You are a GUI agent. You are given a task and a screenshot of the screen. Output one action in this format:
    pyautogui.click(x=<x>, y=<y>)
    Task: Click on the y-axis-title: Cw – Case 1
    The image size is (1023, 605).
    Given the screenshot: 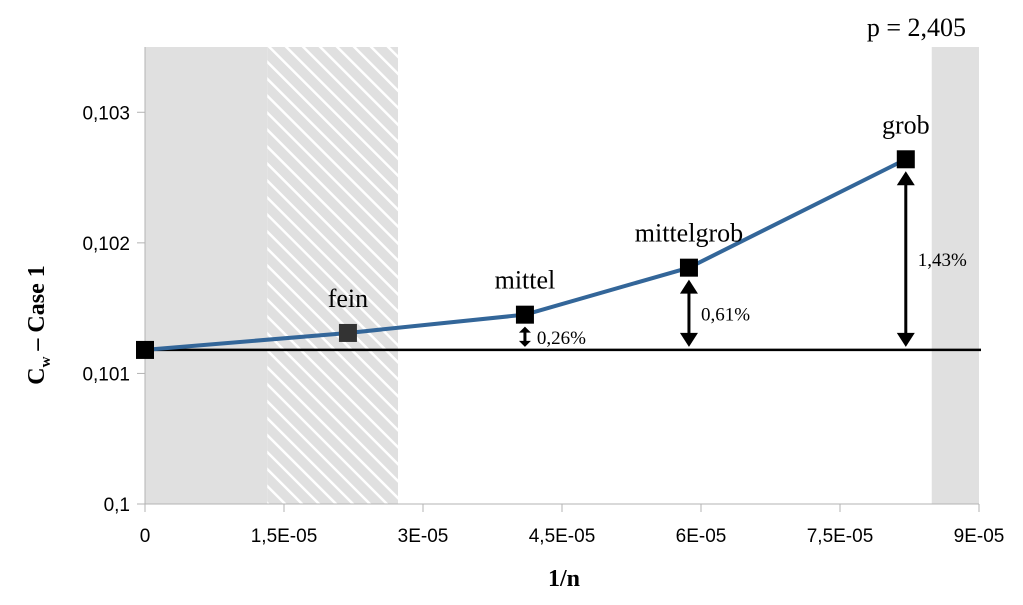 What is the action you would take?
    pyautogui.click(x=39, y=325)
    